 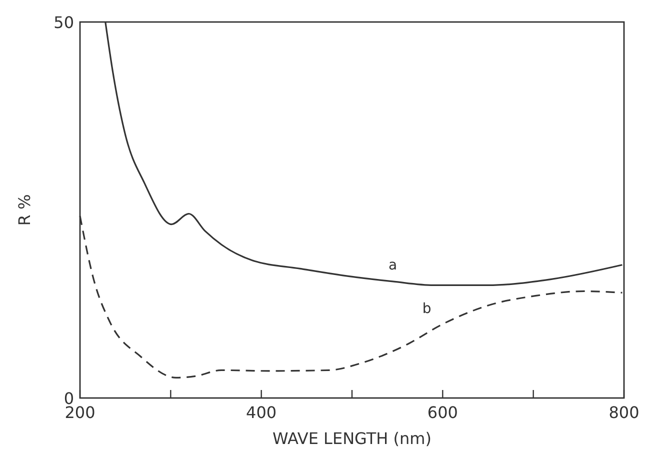 I want to click on x-axis-title: WAVE LENGTH (nm), so click(x=352, y=438).